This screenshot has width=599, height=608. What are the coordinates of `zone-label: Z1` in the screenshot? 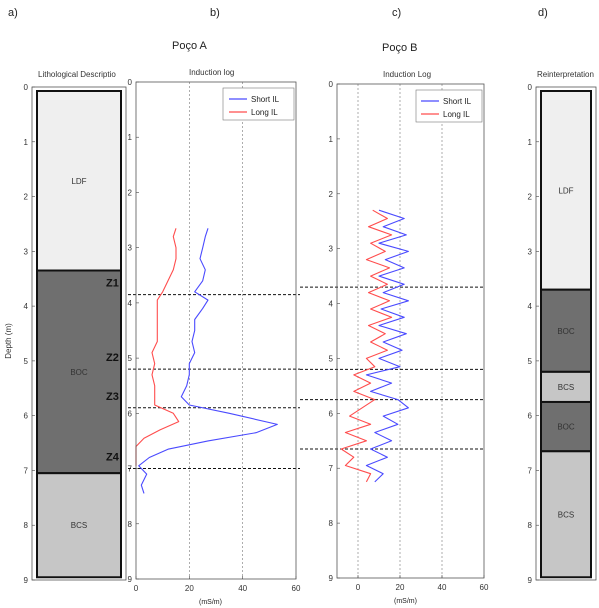 It's located at (112, 284).